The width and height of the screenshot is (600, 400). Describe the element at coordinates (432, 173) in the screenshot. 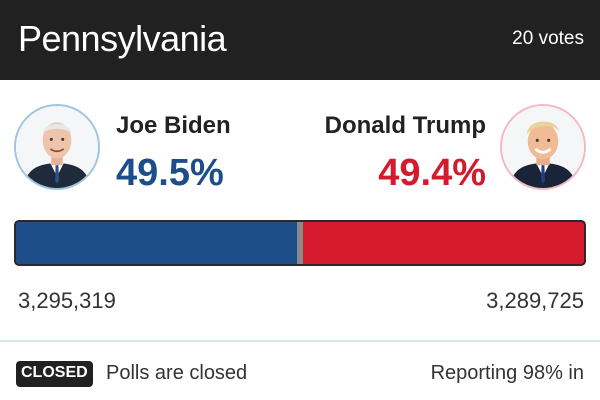

I see `candidate-percent-trump: 49.4%` at that location.